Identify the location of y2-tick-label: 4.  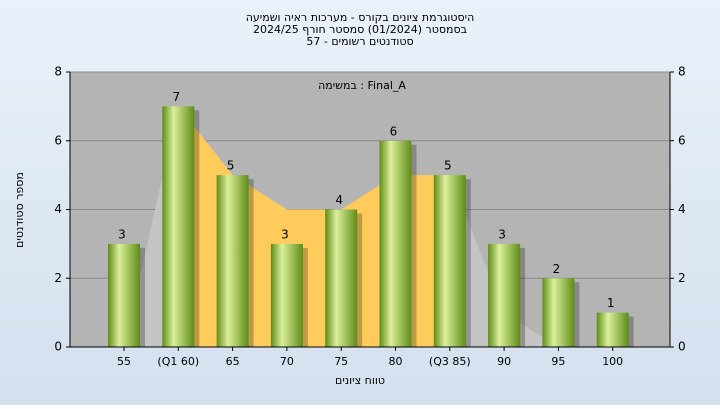
(682, 209).